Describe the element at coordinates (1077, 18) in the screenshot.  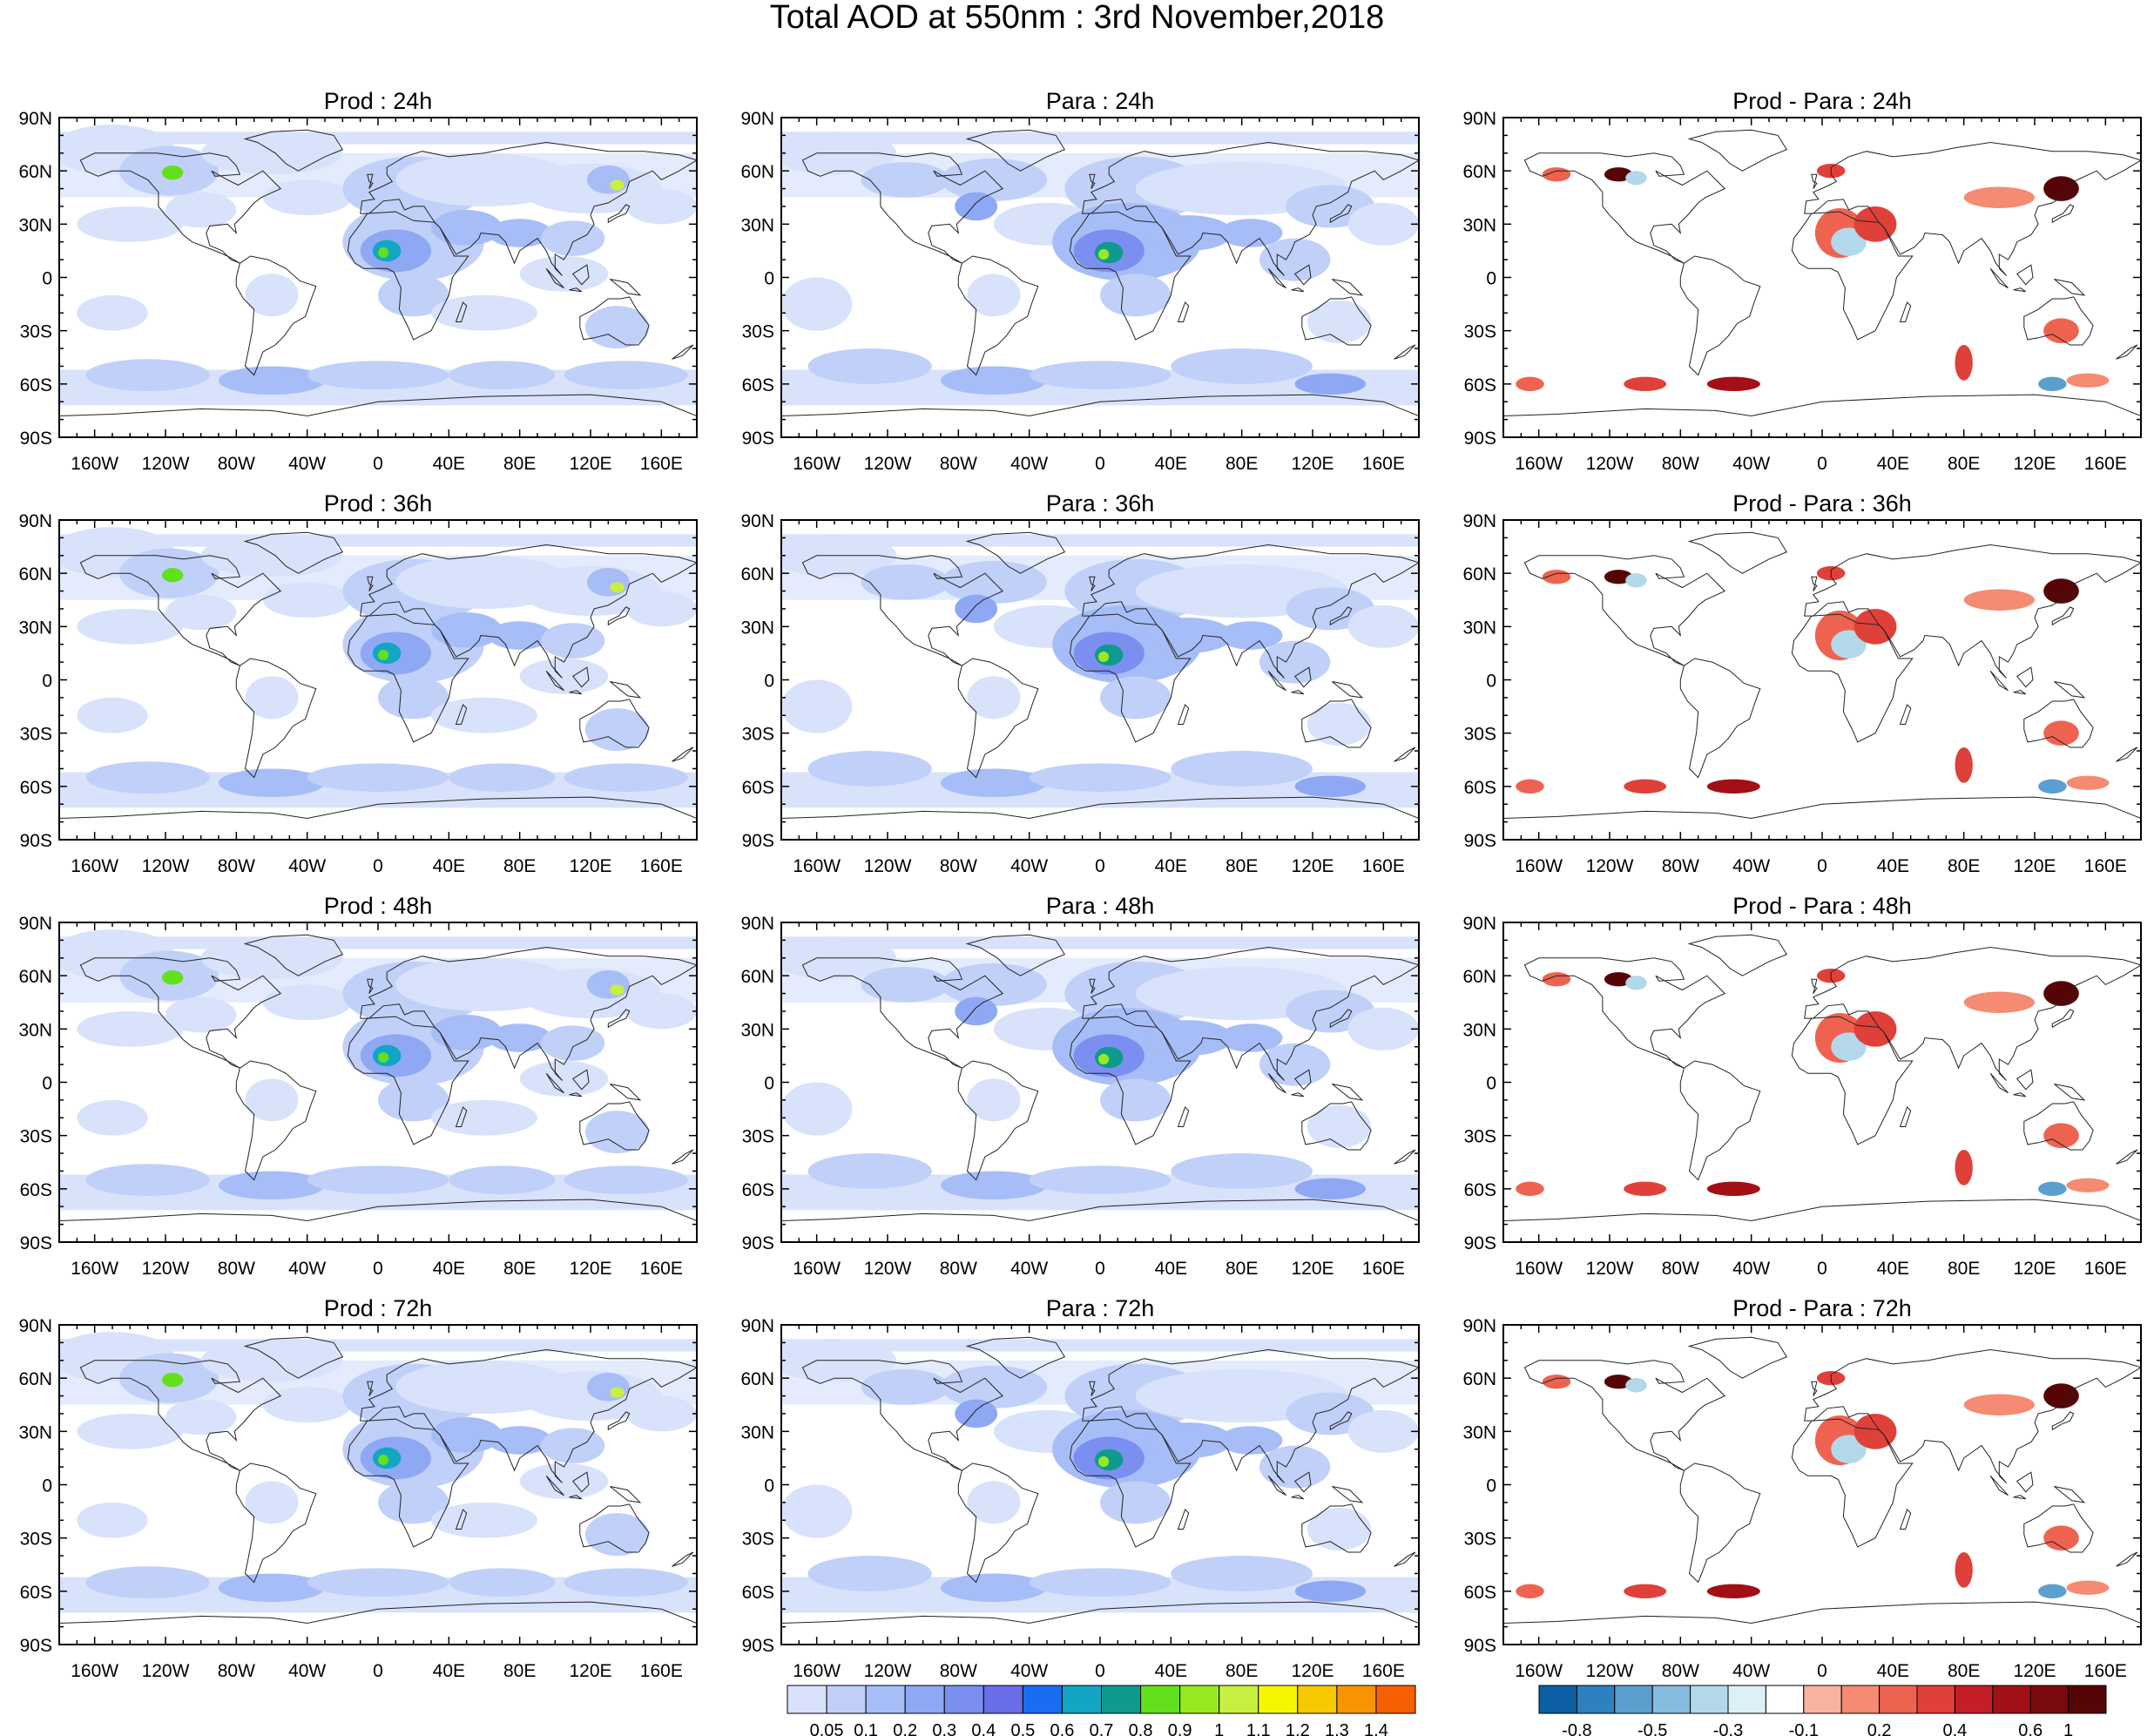
I see `figure-title: Total AOD at 550nm : 3rd November,2018` at that location.